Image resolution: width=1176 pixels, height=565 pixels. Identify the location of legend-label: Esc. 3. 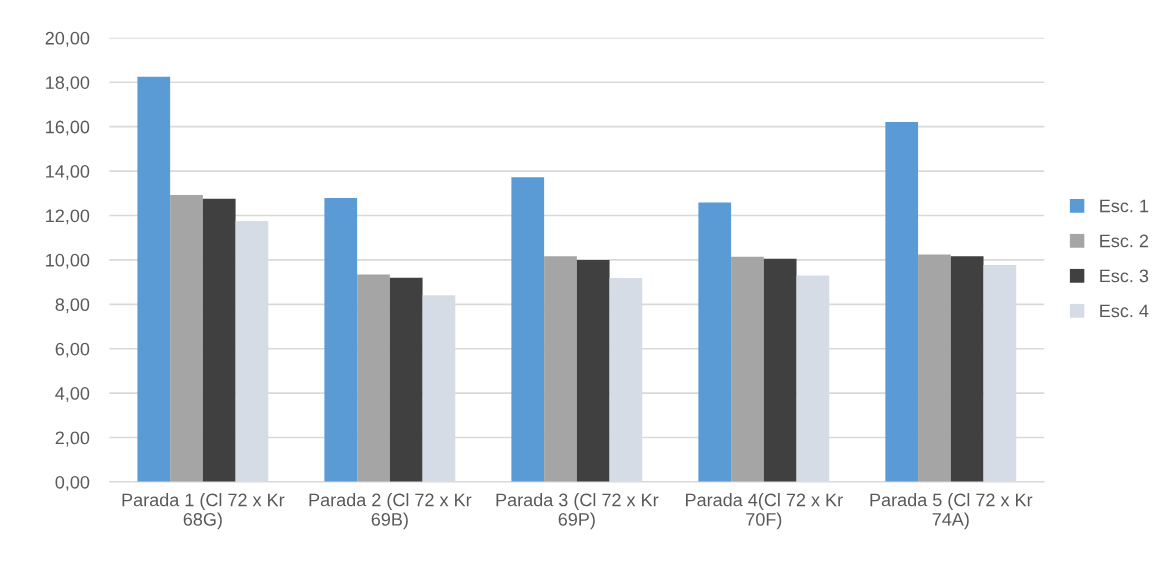
(1124, 276).